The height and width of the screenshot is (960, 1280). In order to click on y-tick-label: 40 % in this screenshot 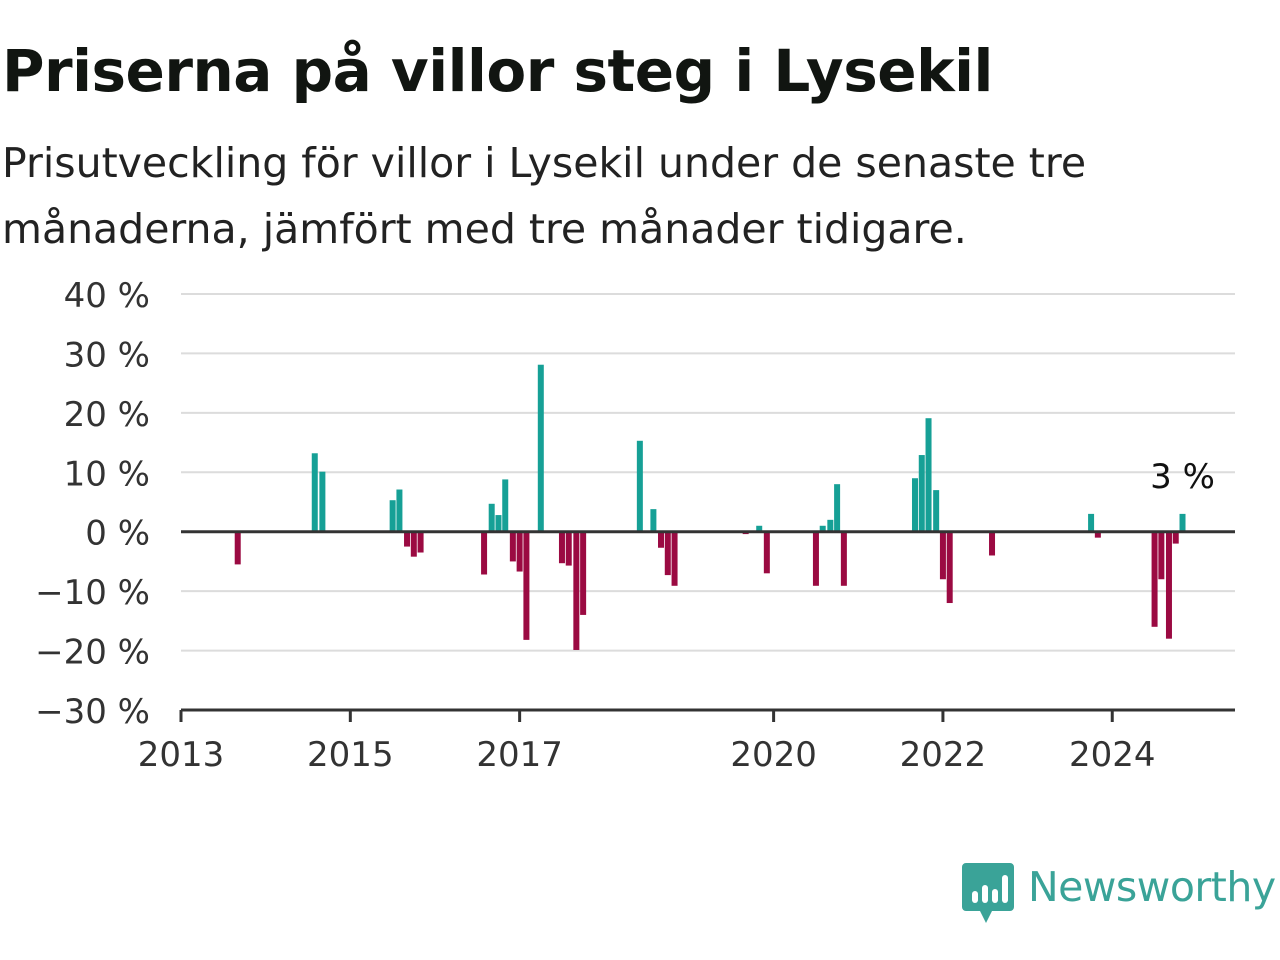, I will do `click(107, 296)`.